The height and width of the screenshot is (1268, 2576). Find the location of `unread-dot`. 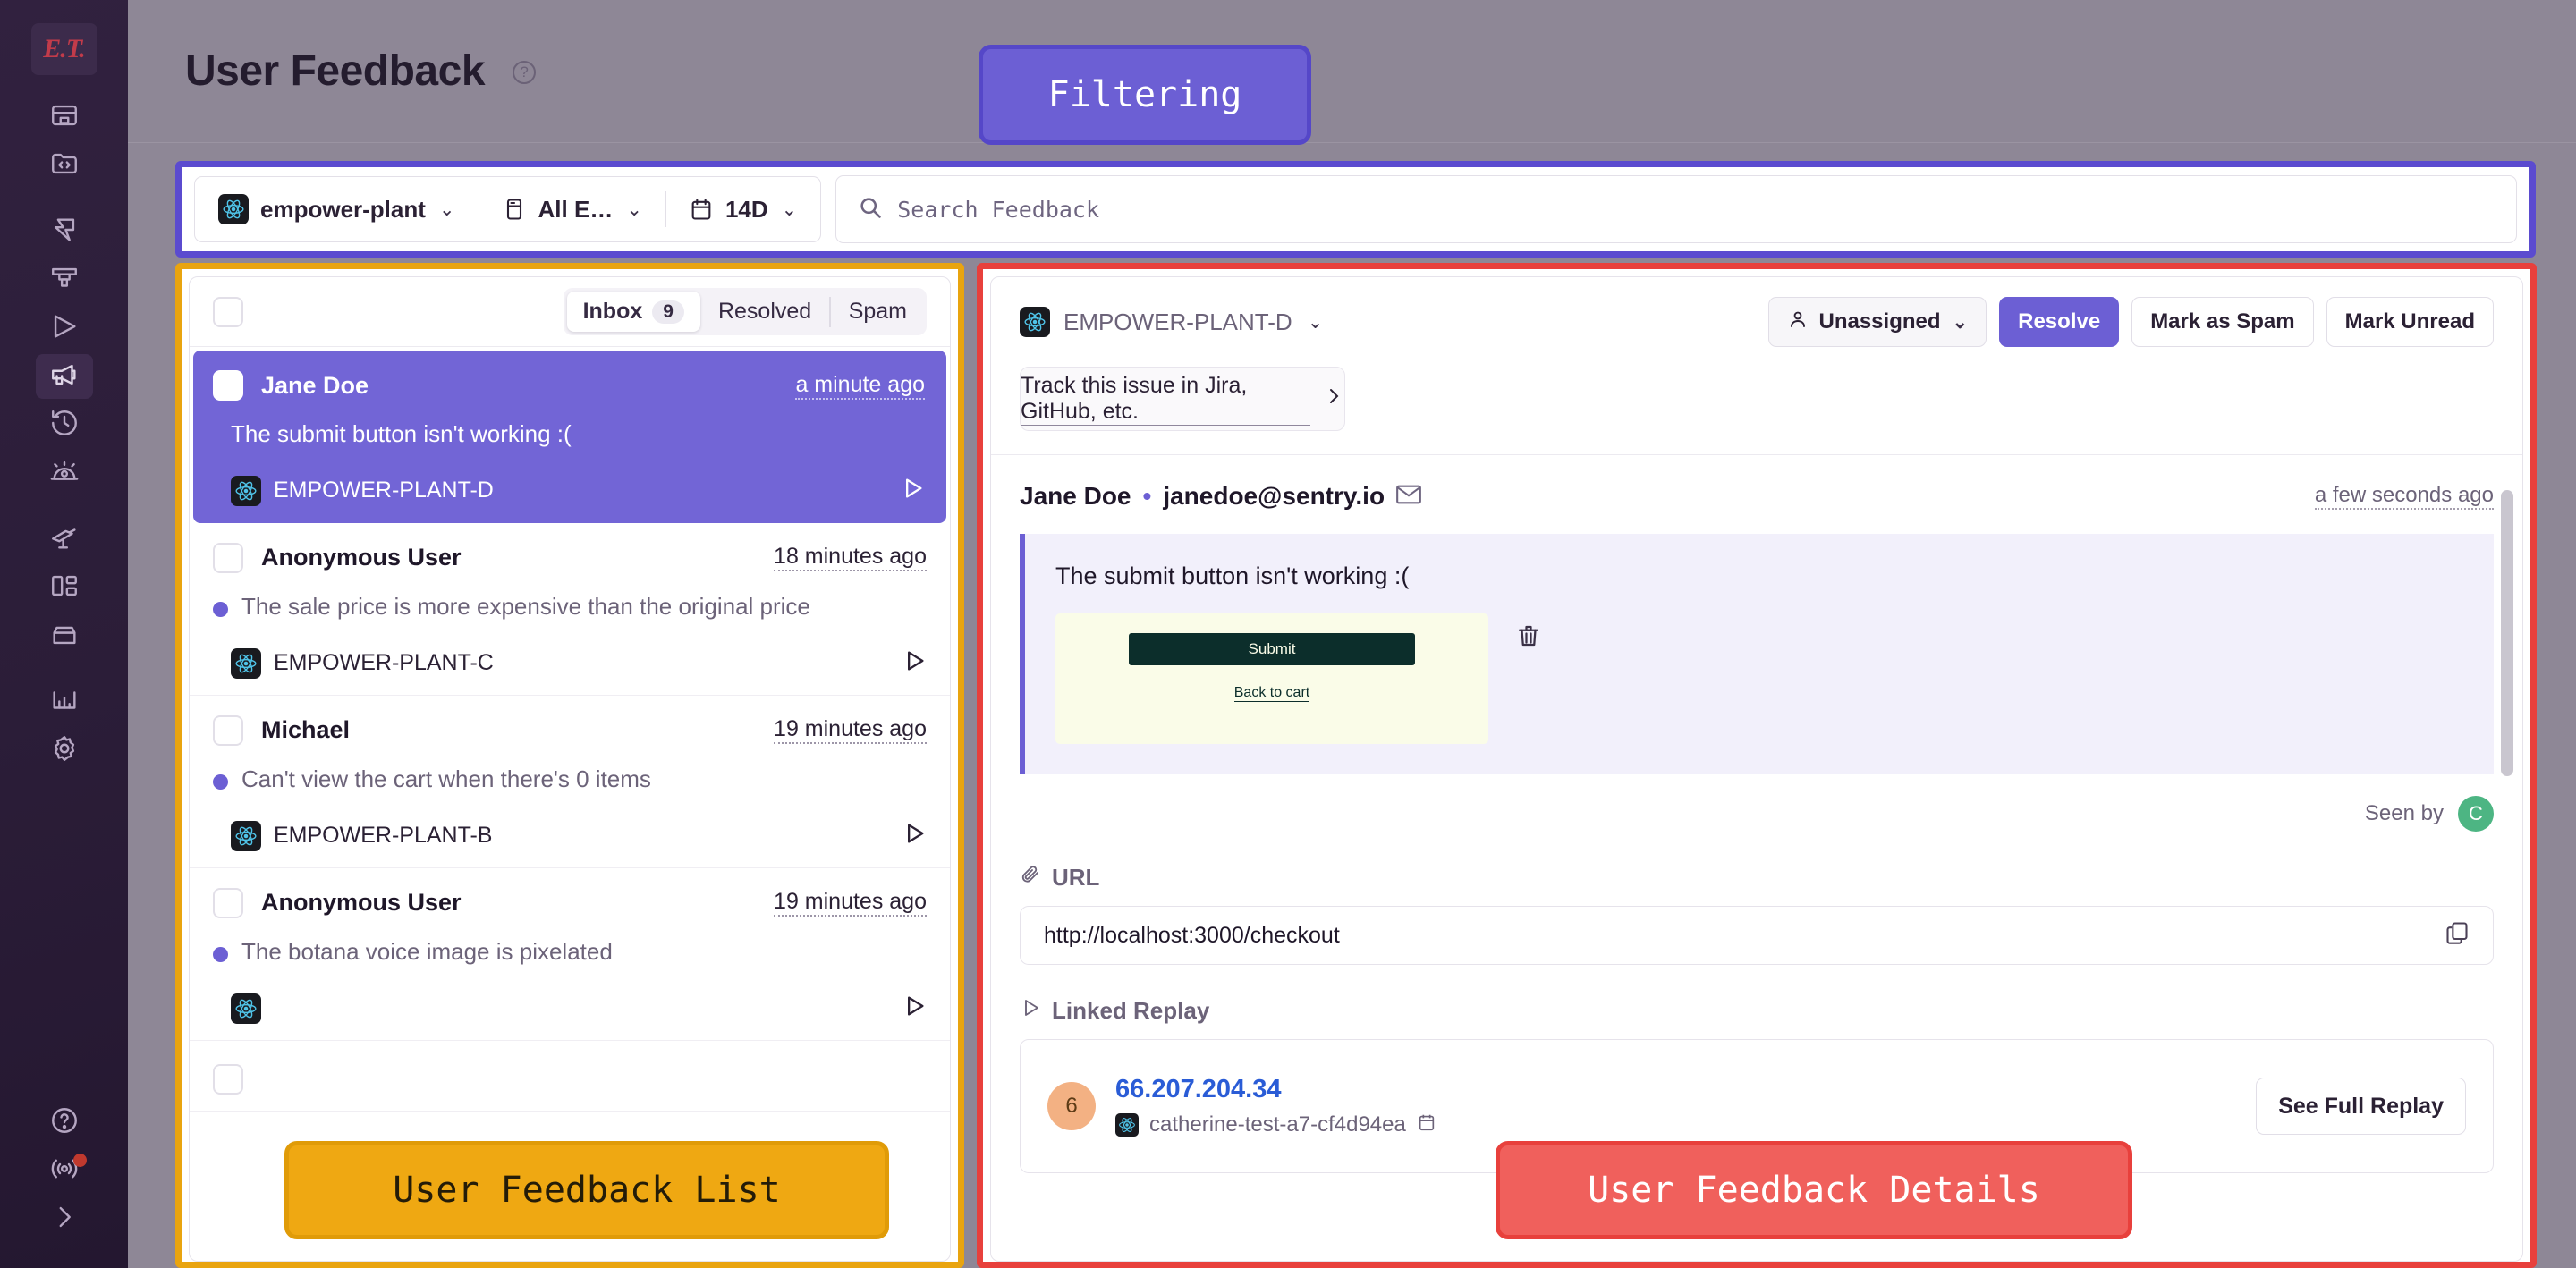

unread-dot is located at coordinates (220, 609).